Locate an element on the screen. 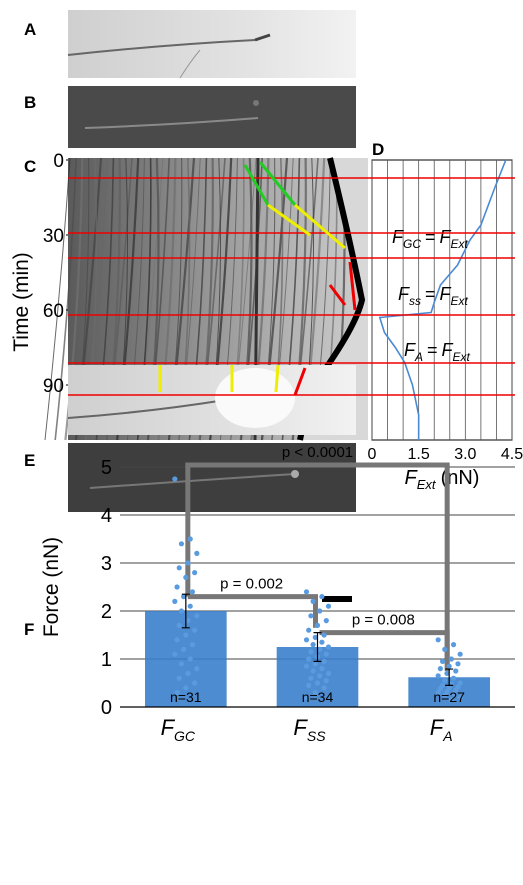 Image resolution: width=523 pixels, height=885 pixels. y-tick-label: 2 is located at coordinates (106, 612).